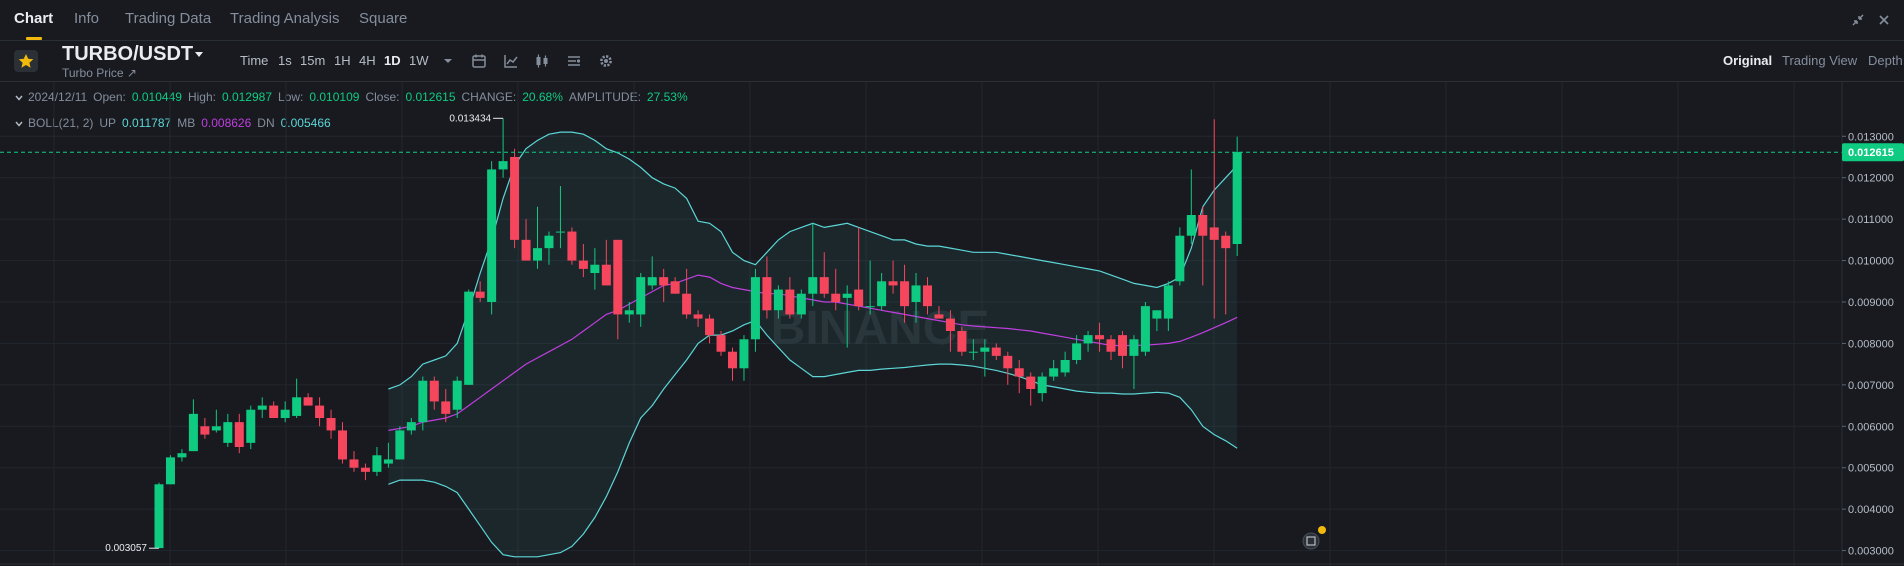 The width and height of the screenshot is (1904, 566). I want to click on pair-subtitle: Turbo Price ↗, so click(99, 73).